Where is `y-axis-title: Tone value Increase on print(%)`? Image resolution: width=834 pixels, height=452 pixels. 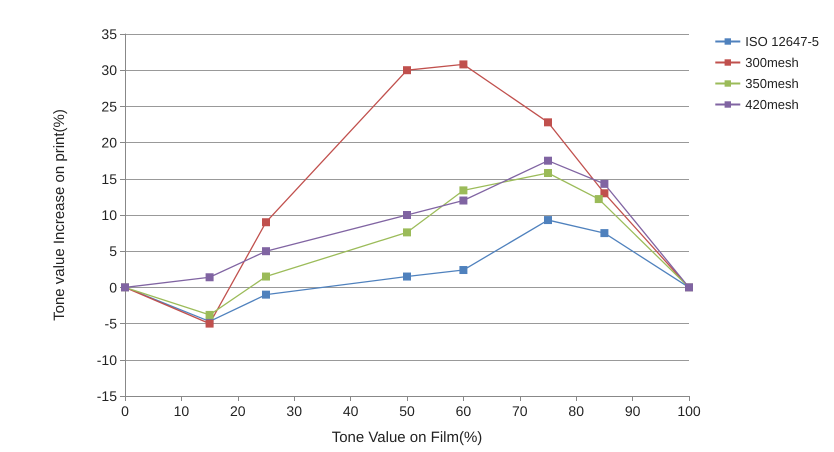 y-axis-title: Tone value Increase on print(%) is located at coordinates (59, 215).